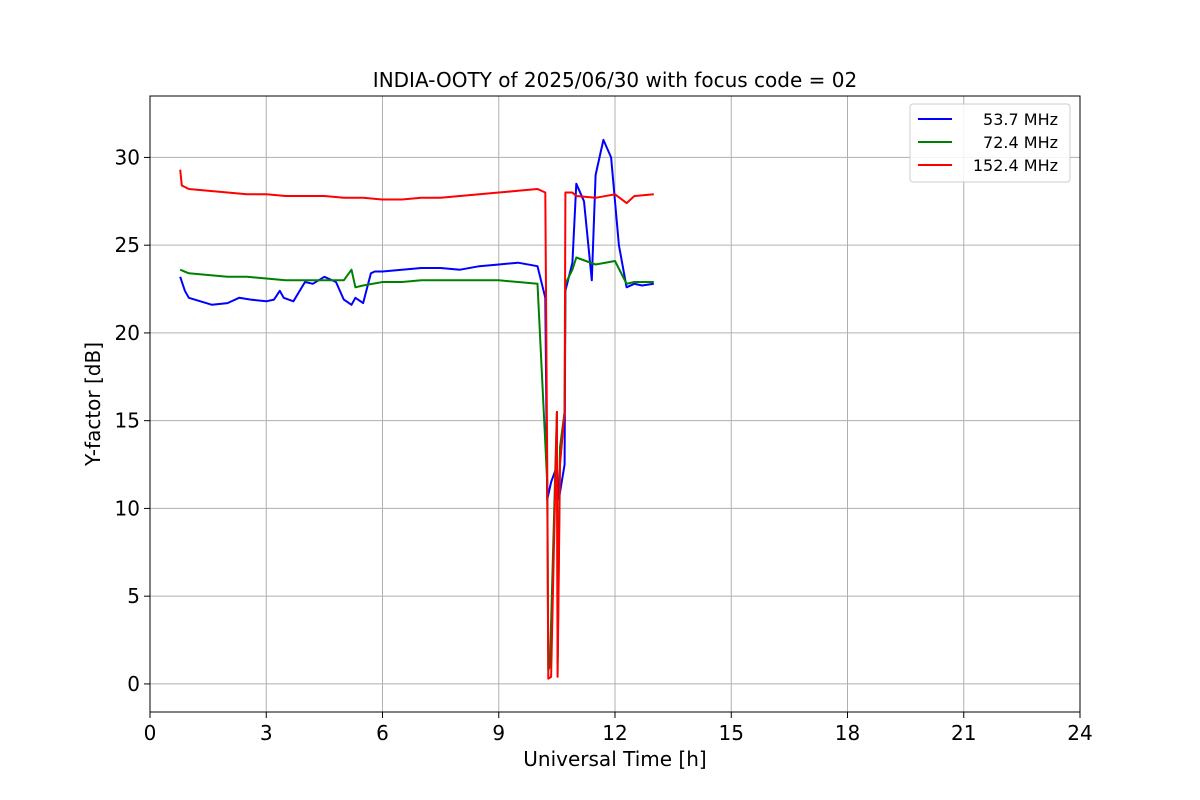 This screenshot has height=800, width=1200. Describe the element at coordinates (127, 157) in the screenshot. I see `y-tick-label: 30` at that location.